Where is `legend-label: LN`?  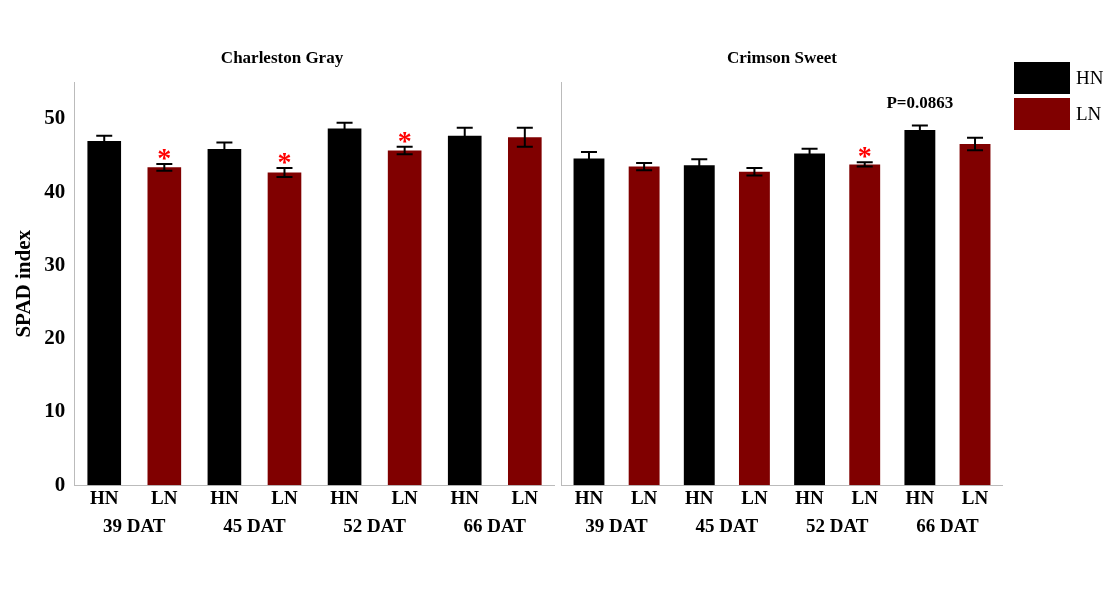
legend-label: LN is located at coordinates (1089, 114).